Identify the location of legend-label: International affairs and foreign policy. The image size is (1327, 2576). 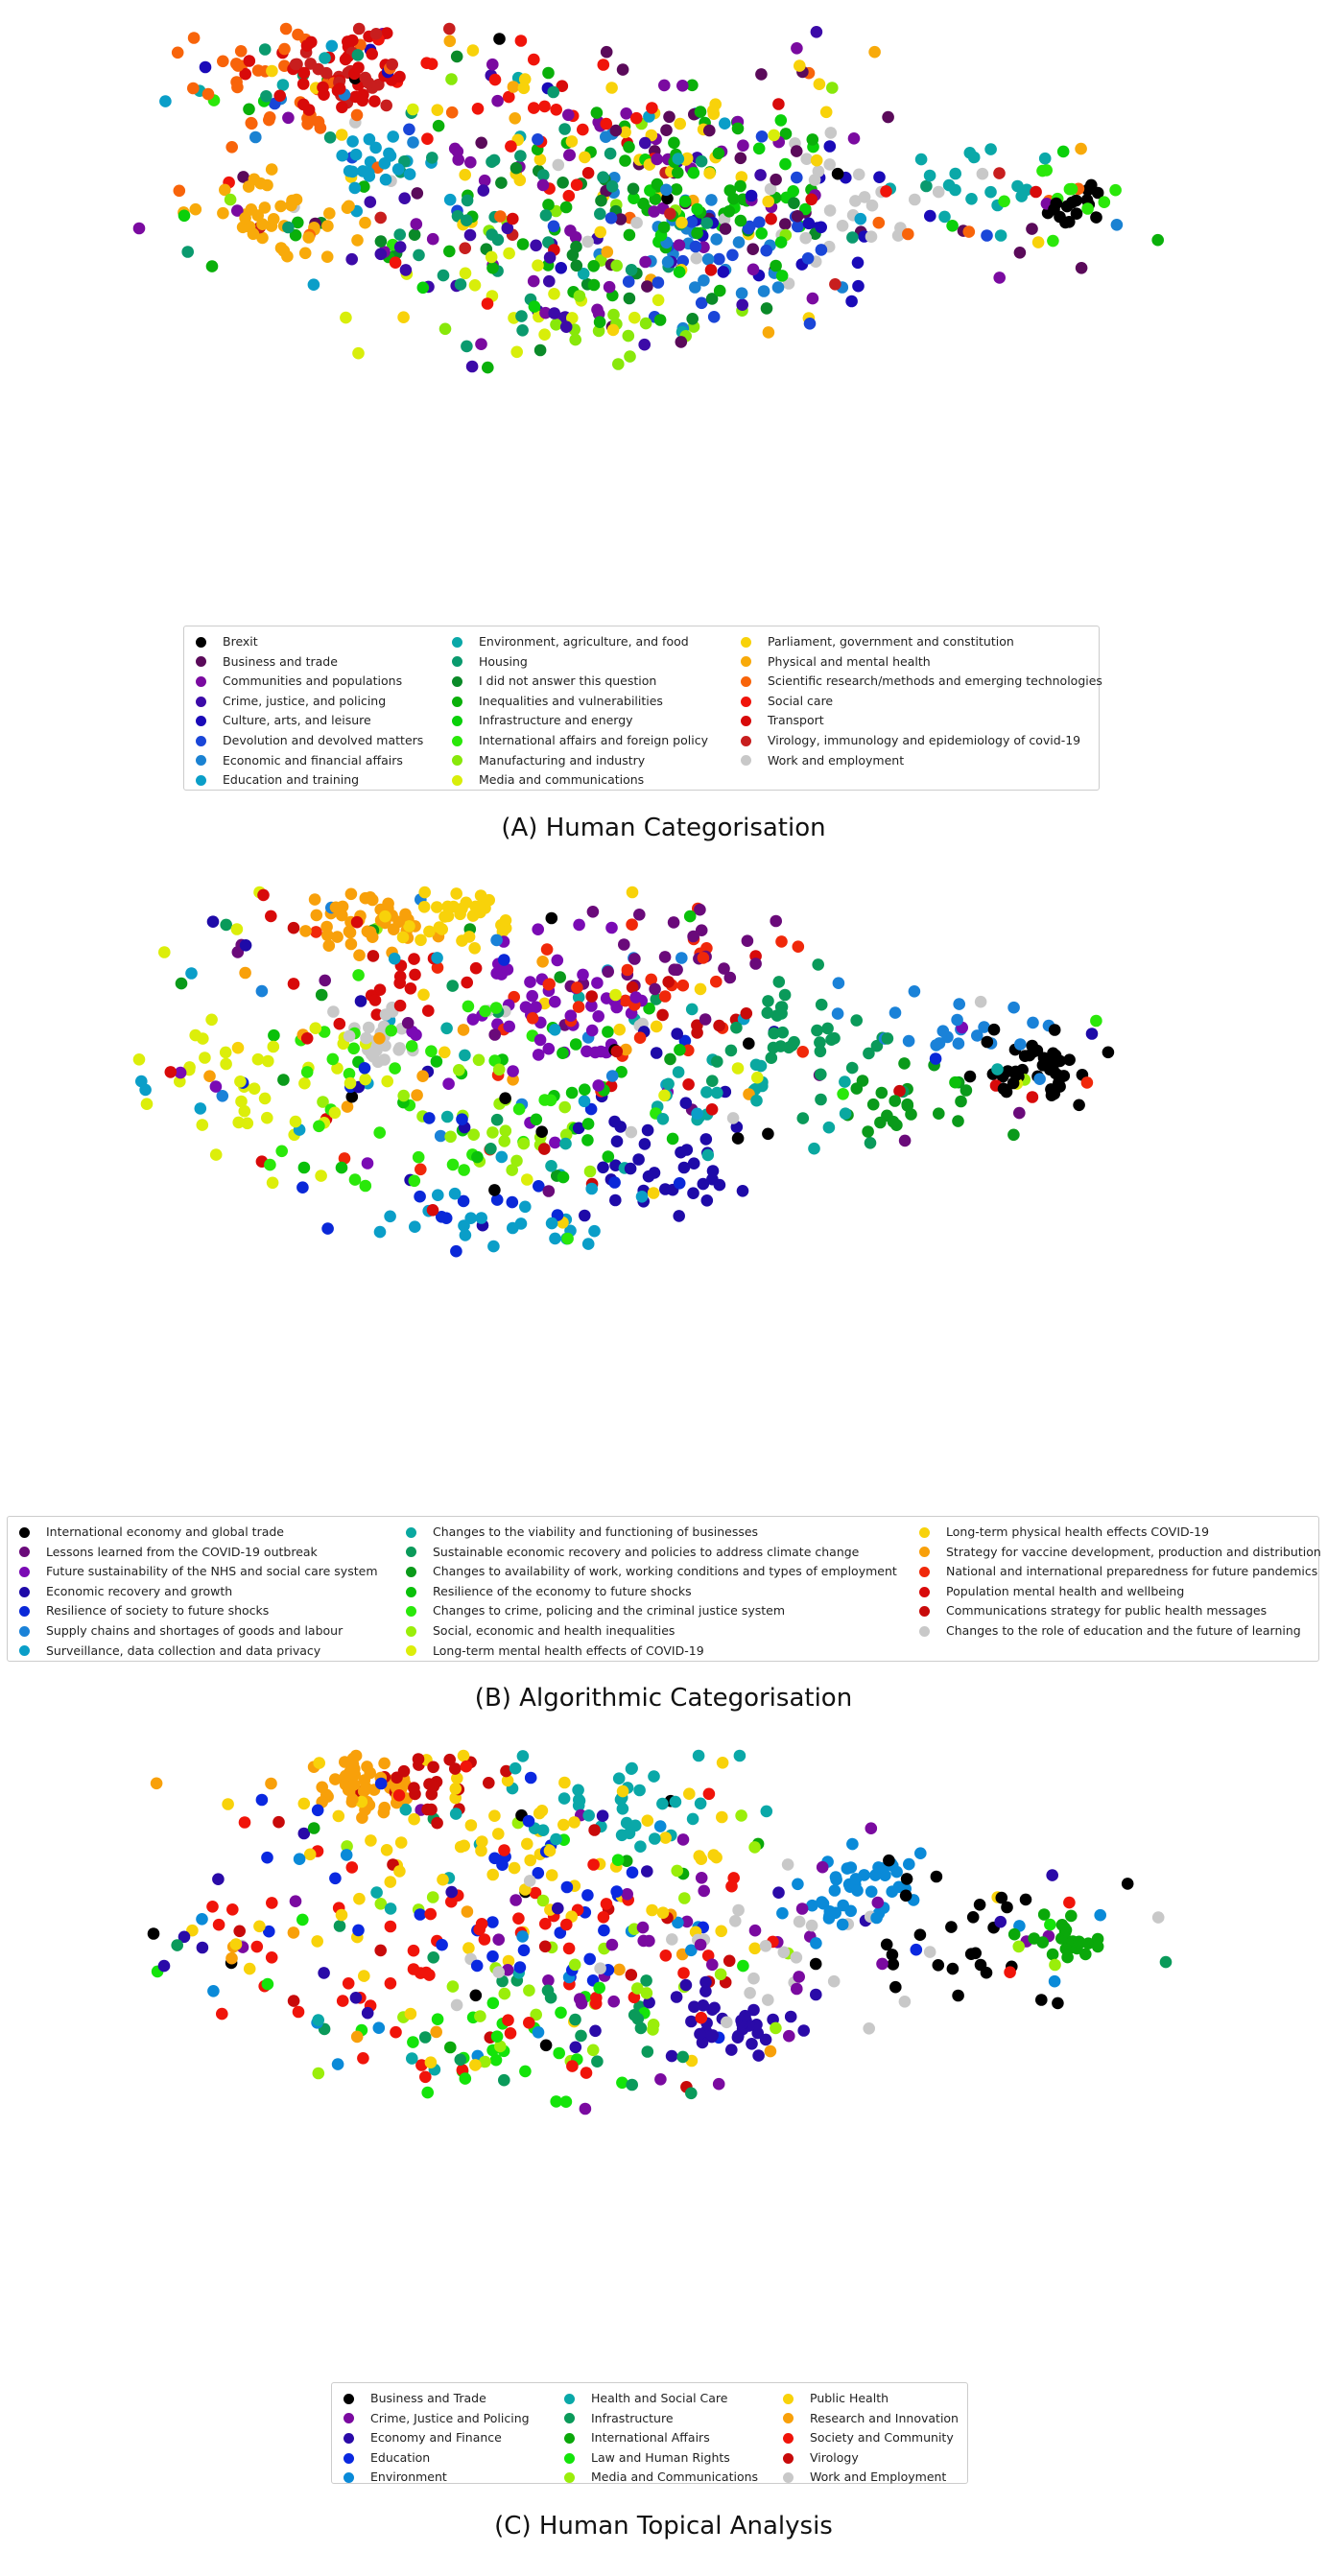
(593, 740).